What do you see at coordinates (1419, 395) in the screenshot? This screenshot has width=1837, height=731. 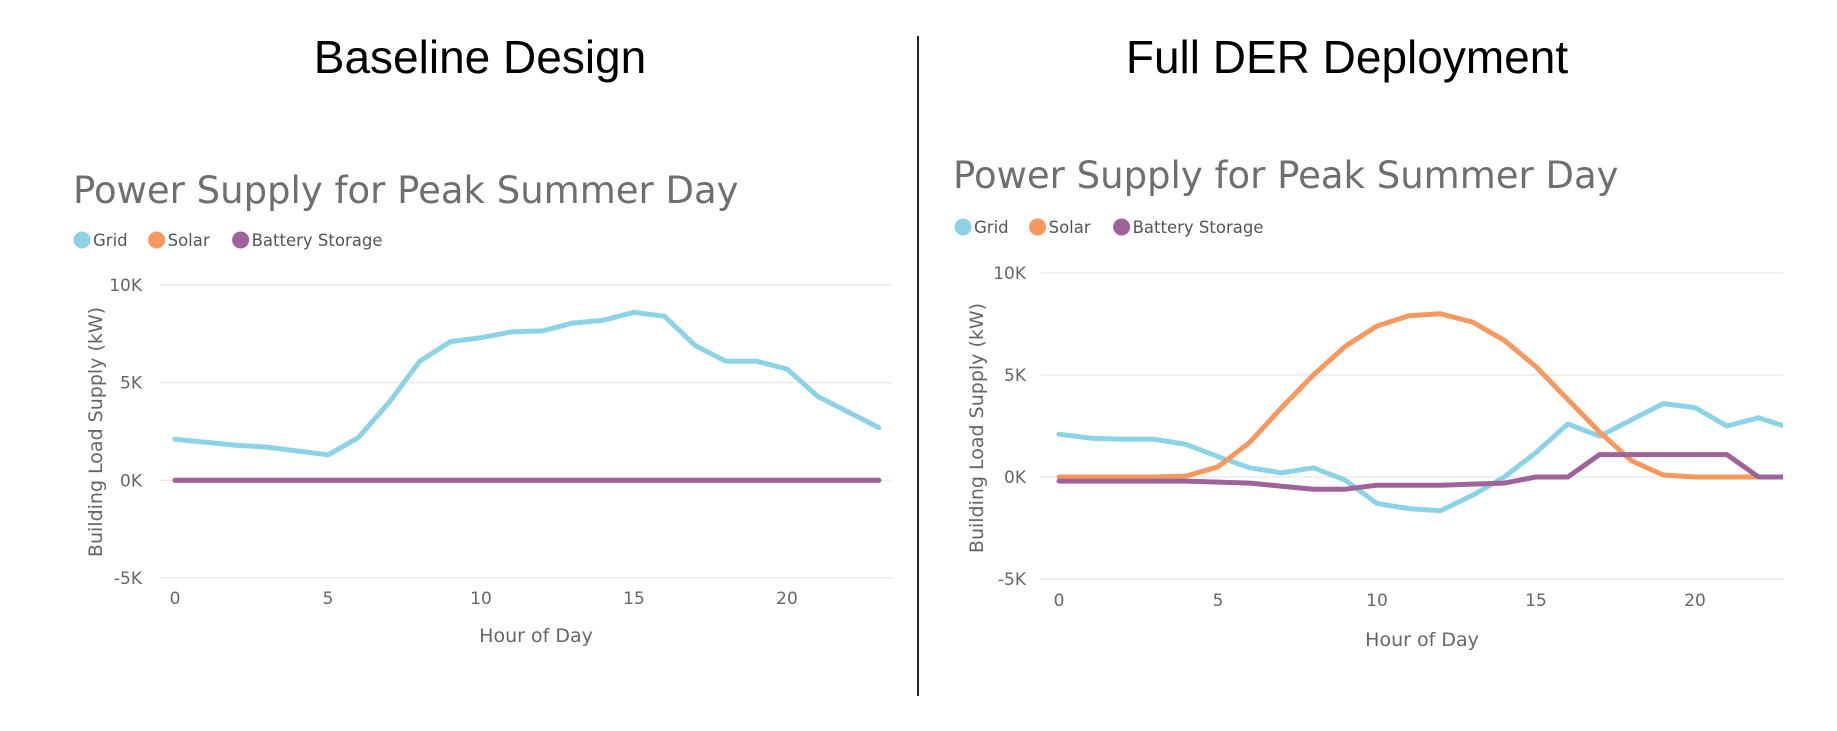 I see `series-line-solar` at bounding box center [1419, 395].